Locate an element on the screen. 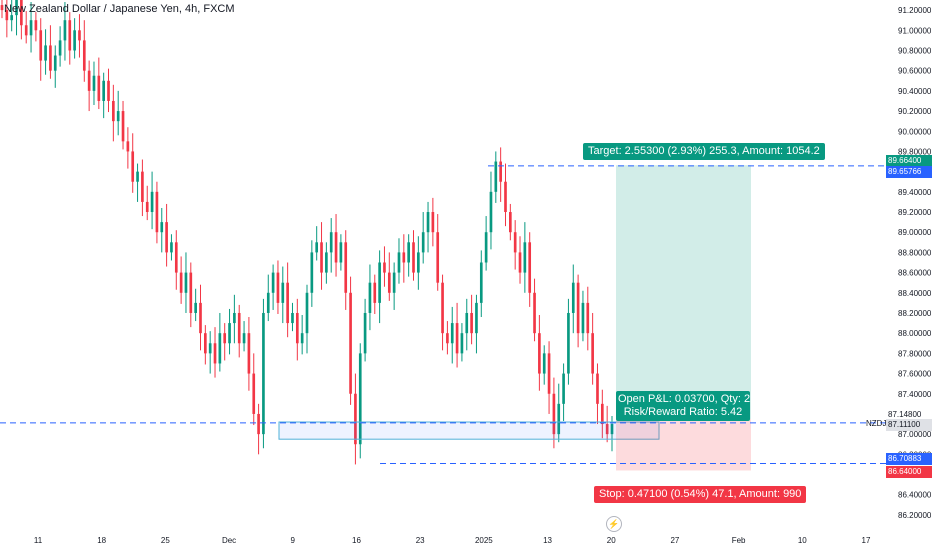 This screenshot has height=550, width=932. y-tick-label: 90.80000 is located at coordinates (915, 50).